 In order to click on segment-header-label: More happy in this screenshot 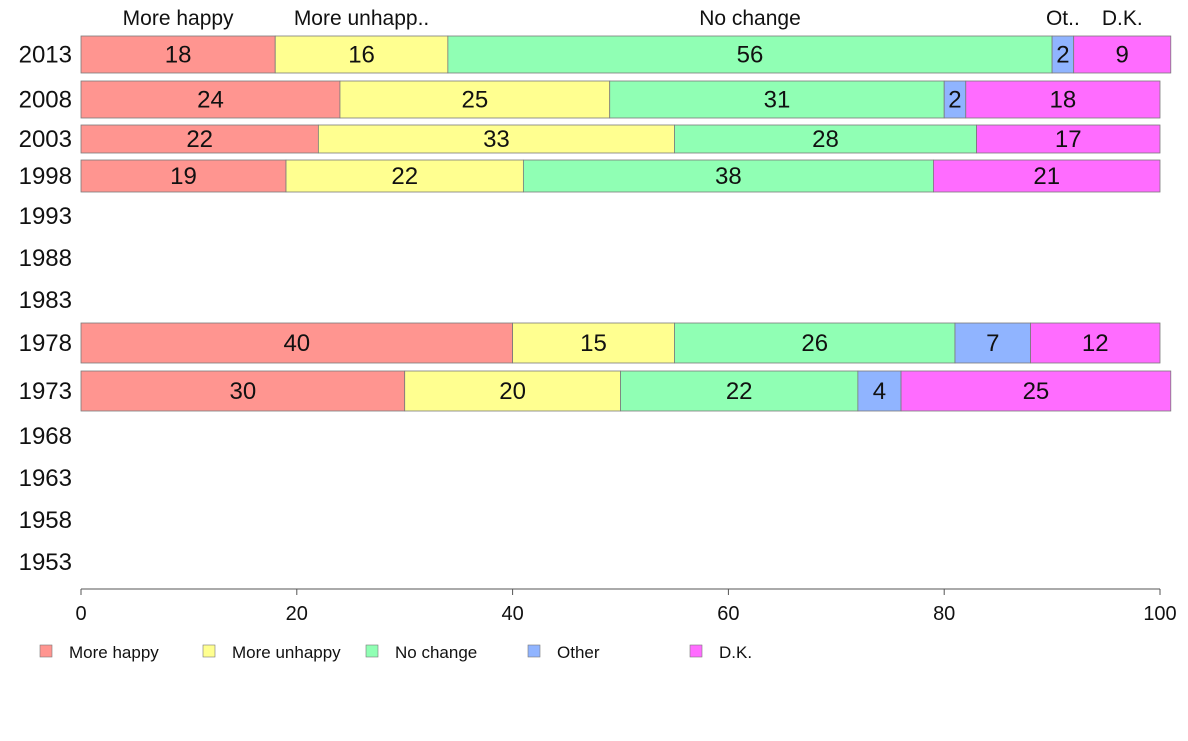, I will do `click(178, 18)`.